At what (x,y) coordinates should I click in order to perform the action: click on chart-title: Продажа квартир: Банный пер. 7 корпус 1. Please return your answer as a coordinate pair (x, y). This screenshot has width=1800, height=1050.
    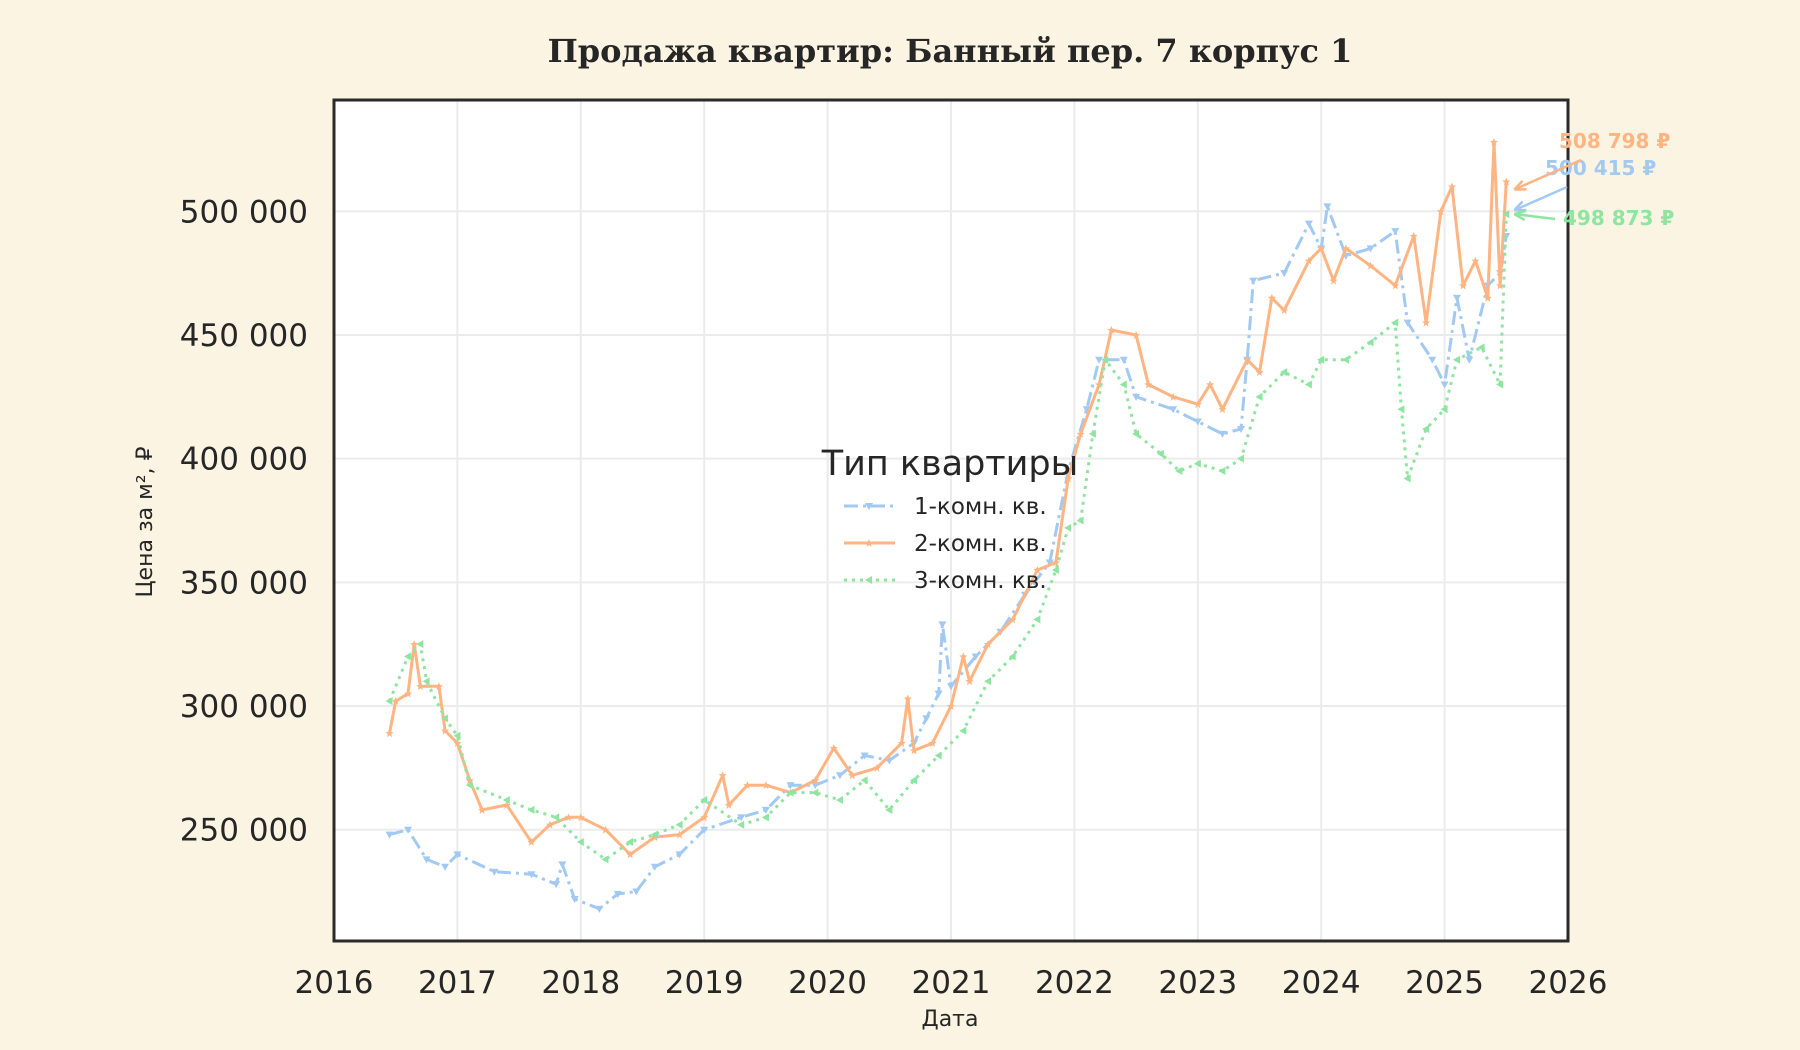
    Looking at the image, I should click on (950, 51).